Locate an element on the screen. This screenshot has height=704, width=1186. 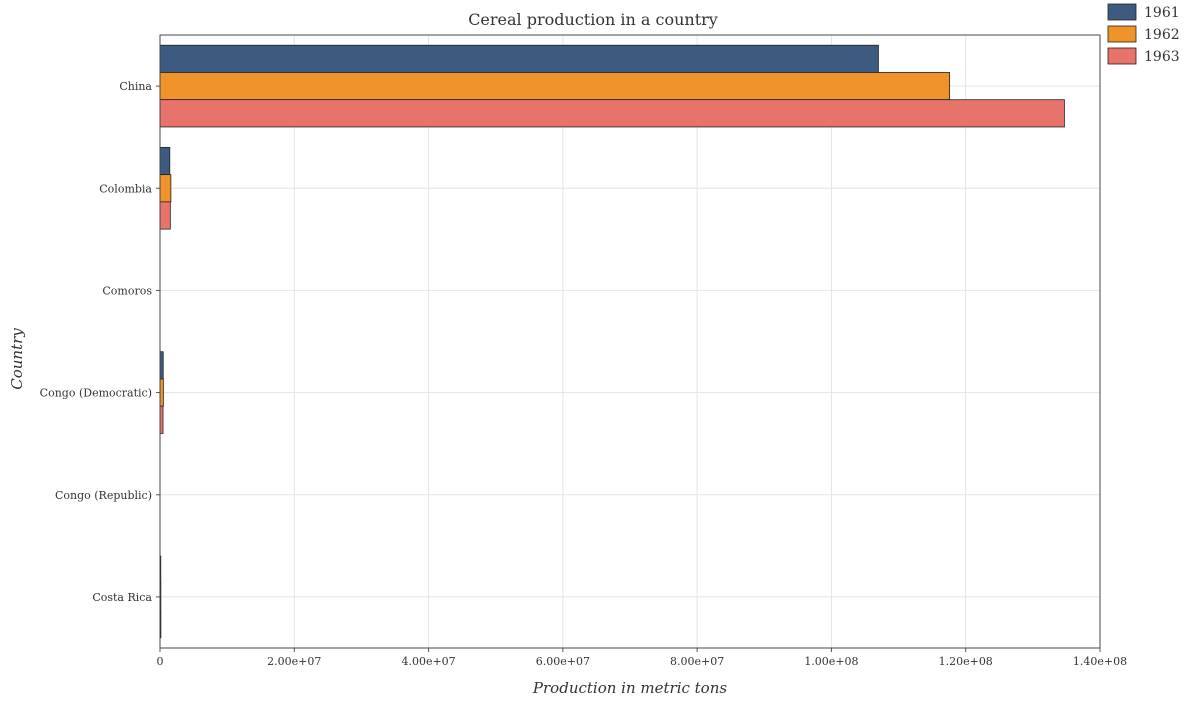
x-tick-label: 8.00e+07 is located at coordinates (697, 661).